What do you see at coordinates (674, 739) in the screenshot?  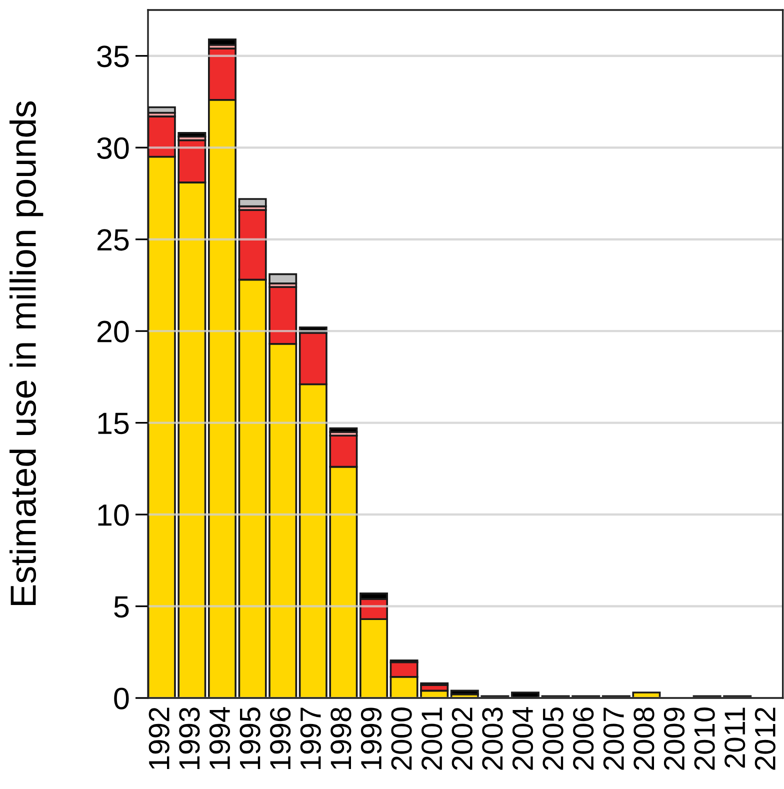 I see `x-tick-label: 2009` at bounding box center [674, 739].